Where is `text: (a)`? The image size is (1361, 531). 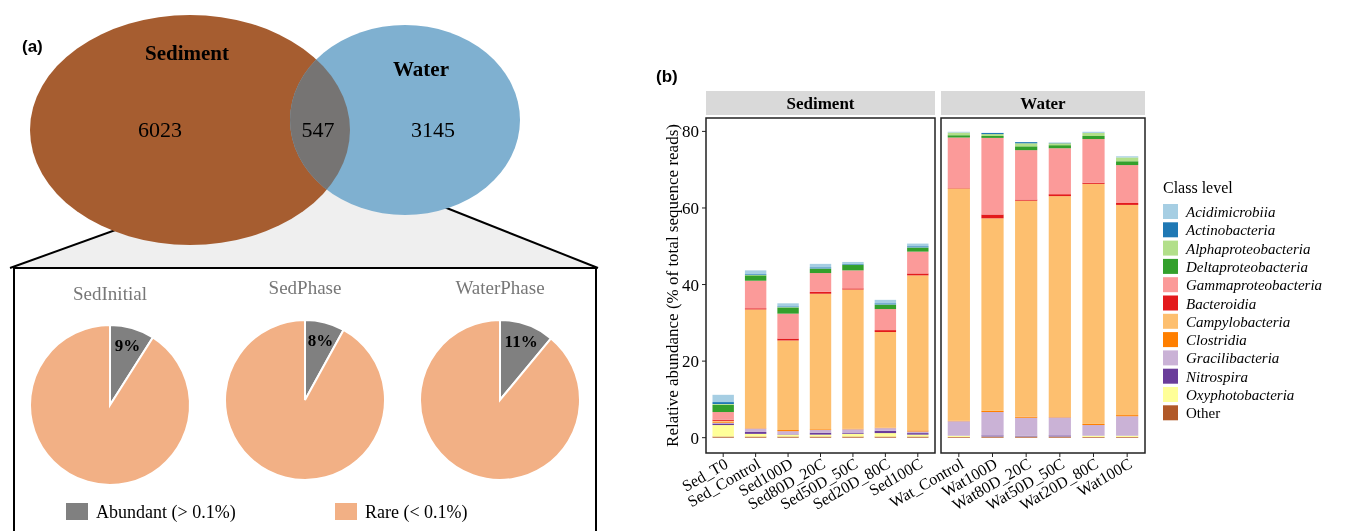 text: (a) is located at coordinates (32, 46).